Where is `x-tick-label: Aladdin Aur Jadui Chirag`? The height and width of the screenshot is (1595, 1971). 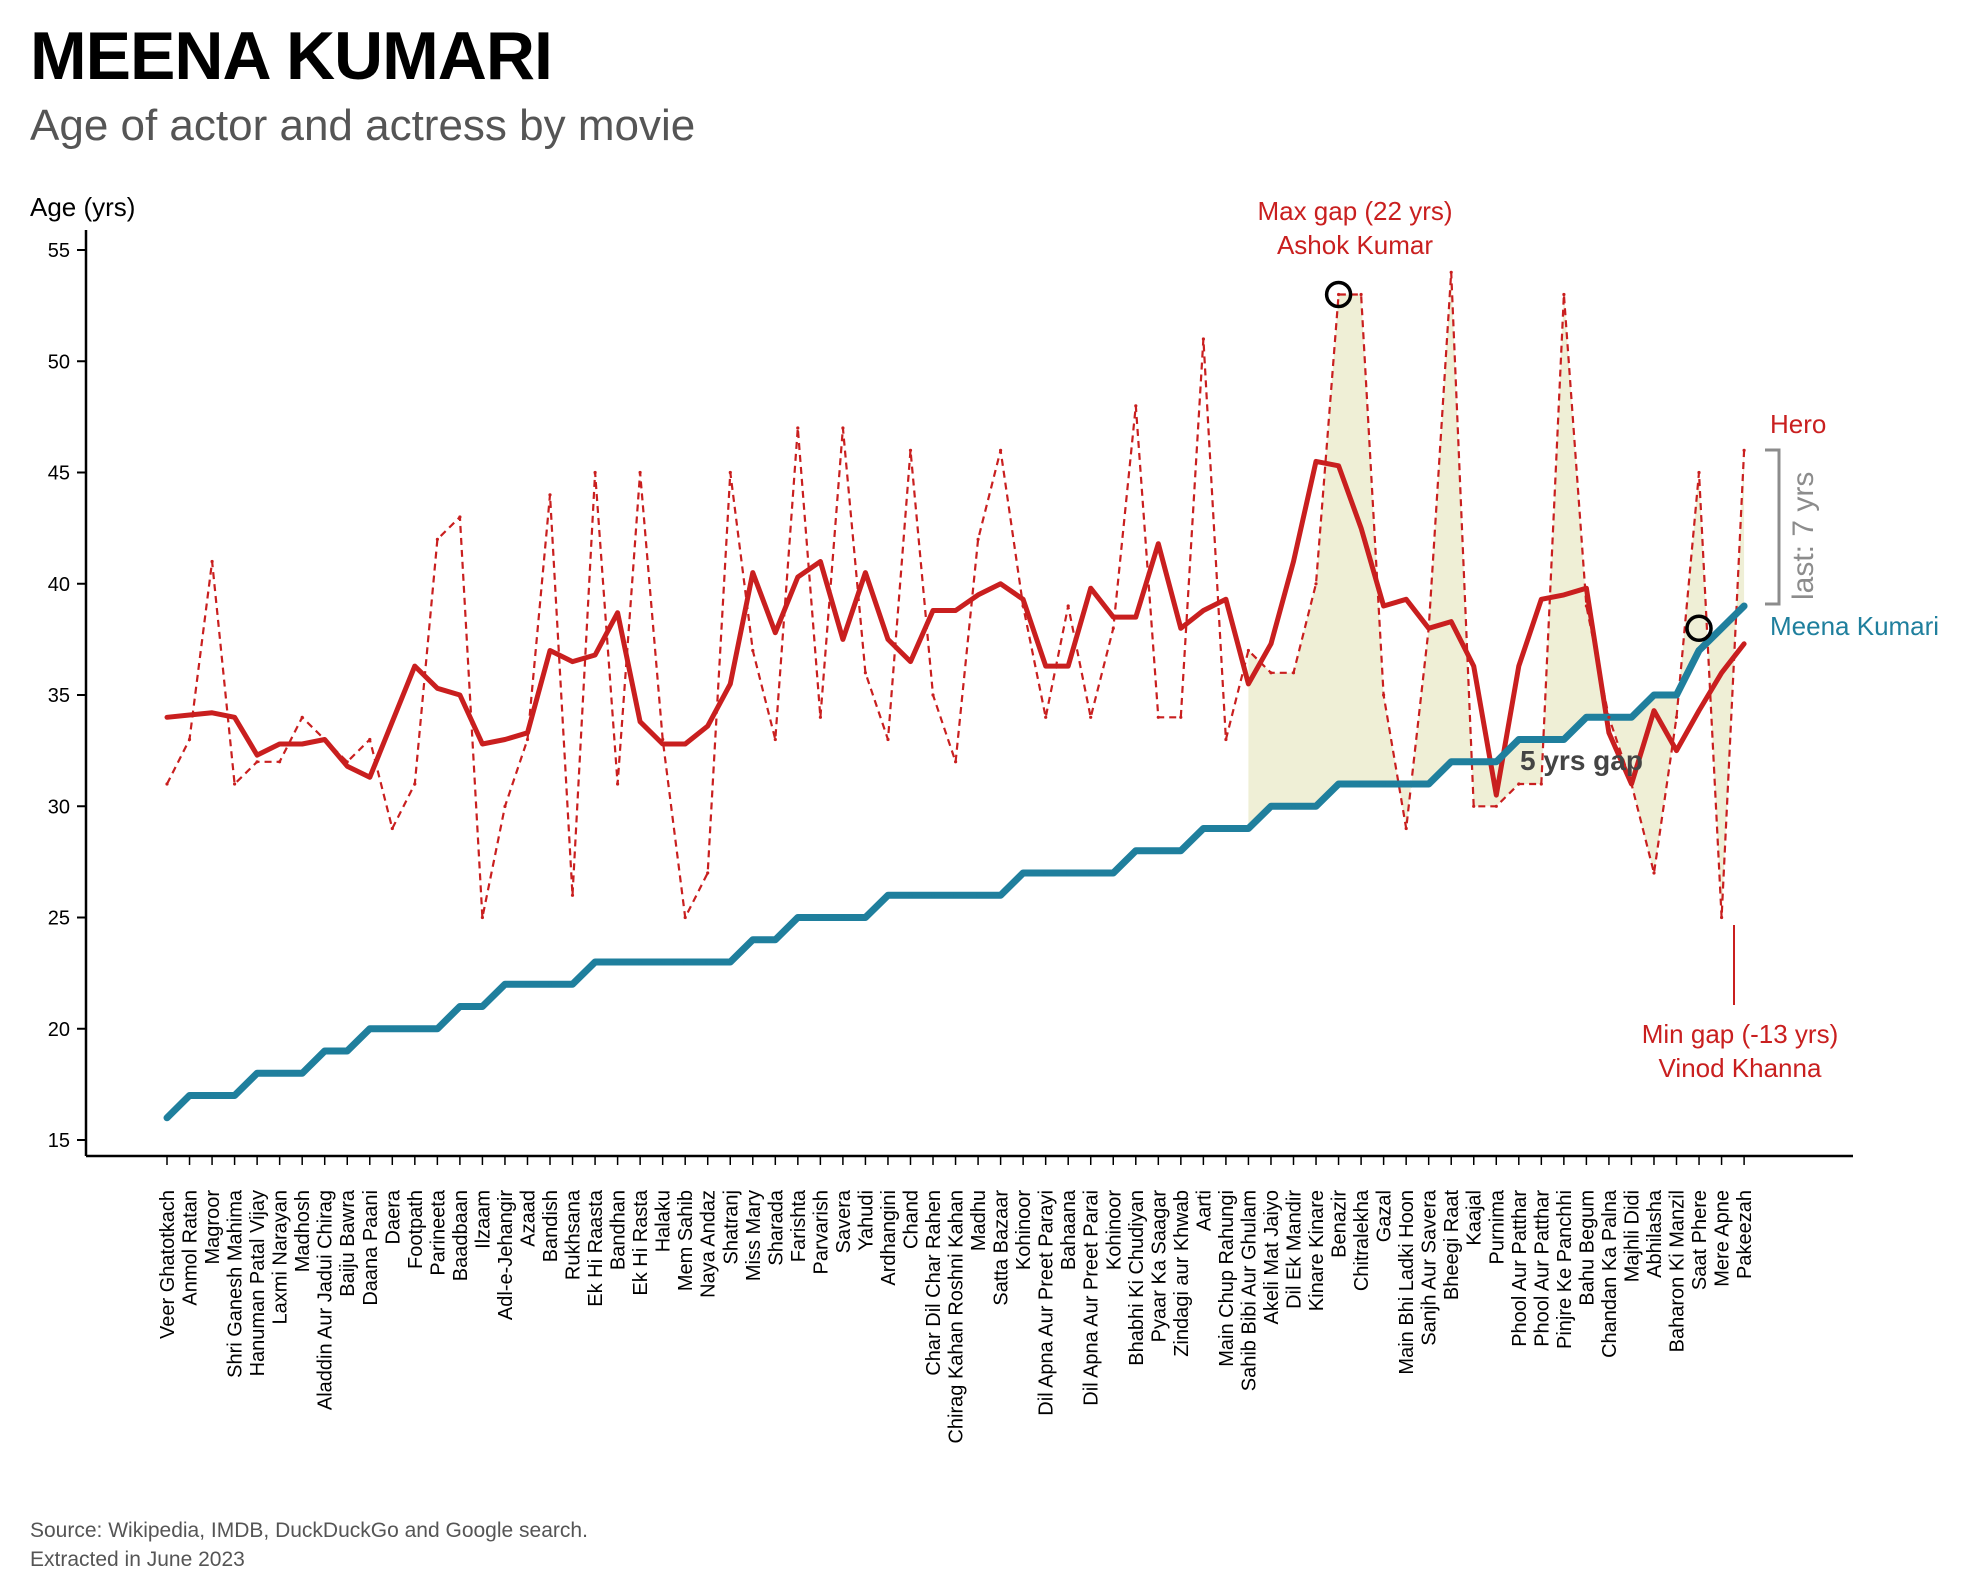 x-tick-label: Aladdin Aur Jadui Chirag is located at coordinates (326, 1300).